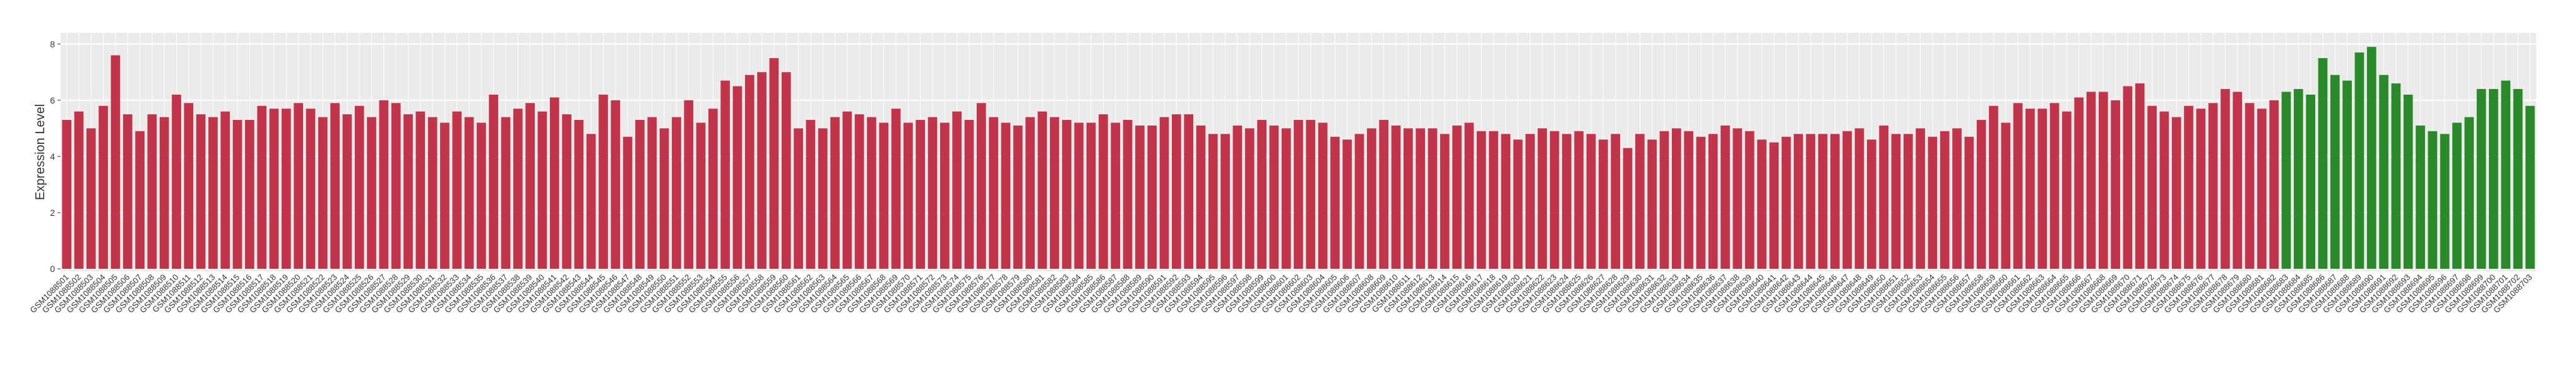 This screenshot has height=366, width=2576. What do you see at coordinates (52, 213) in the screenshot?
I see `y-tick-label: 2` at bounding box center [52, 213].